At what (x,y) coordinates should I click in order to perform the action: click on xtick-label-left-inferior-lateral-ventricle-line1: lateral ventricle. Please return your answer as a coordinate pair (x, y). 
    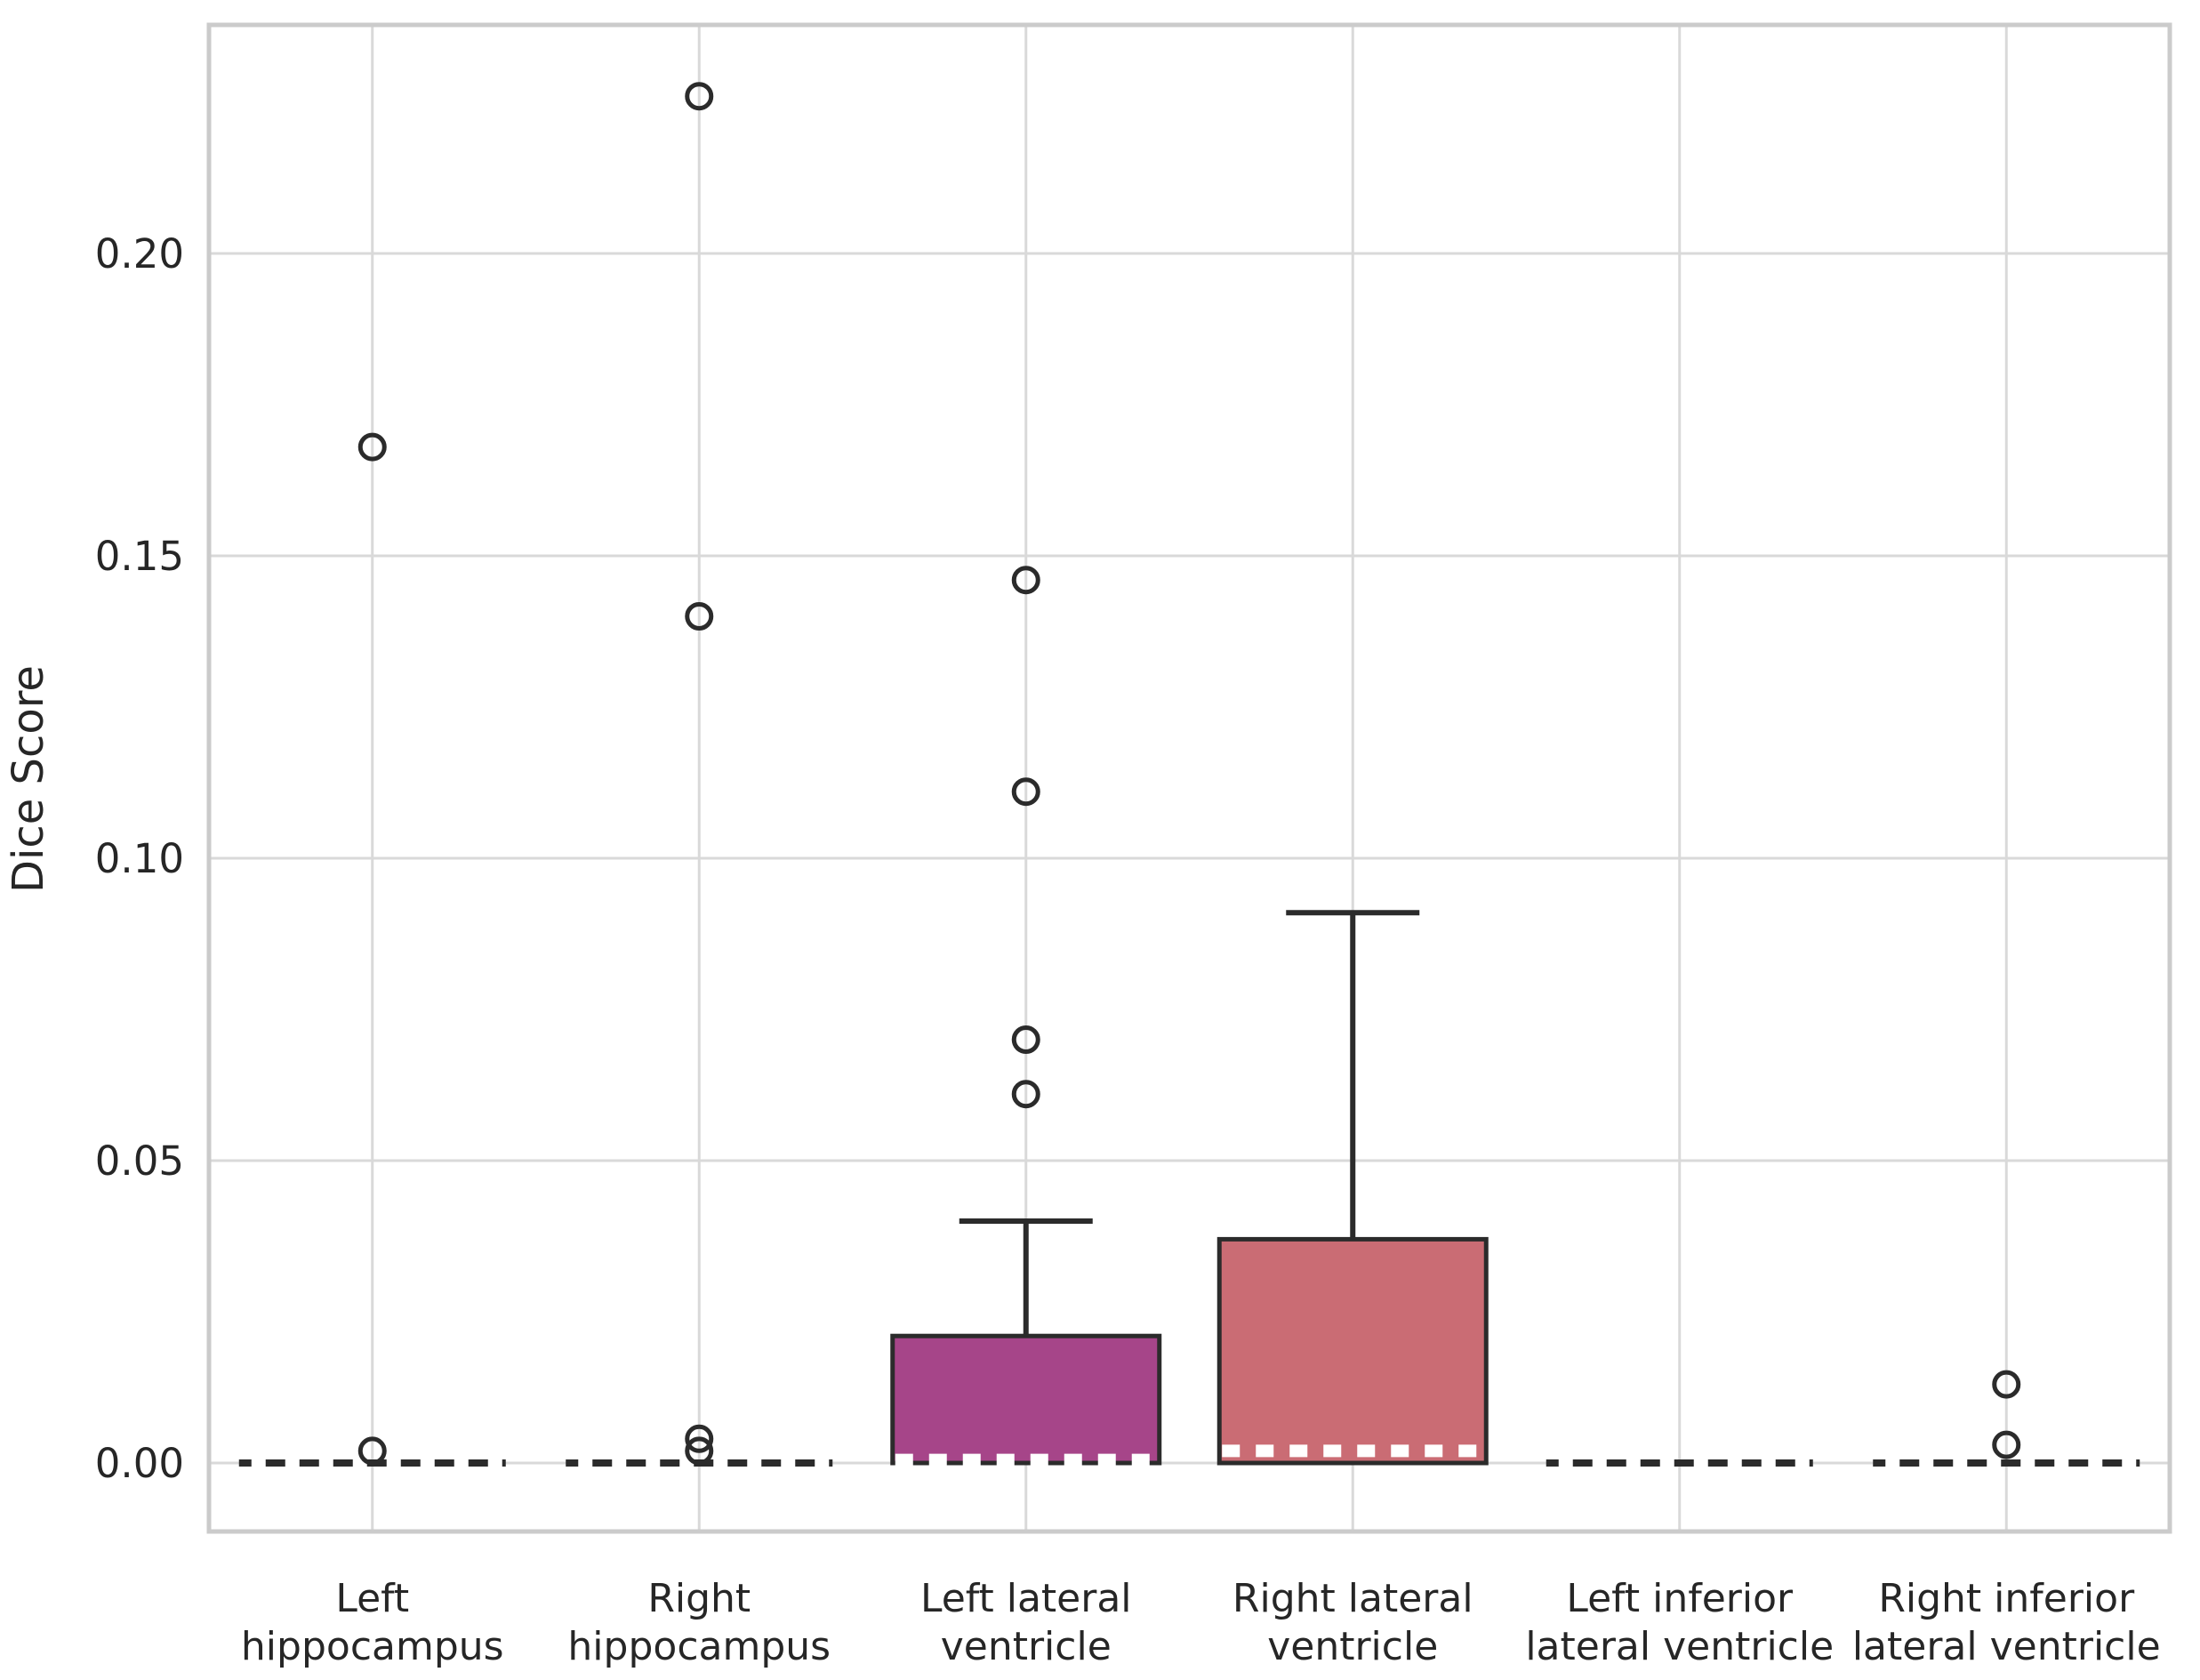
    Looking at the image, I should click on (1679, 1646).